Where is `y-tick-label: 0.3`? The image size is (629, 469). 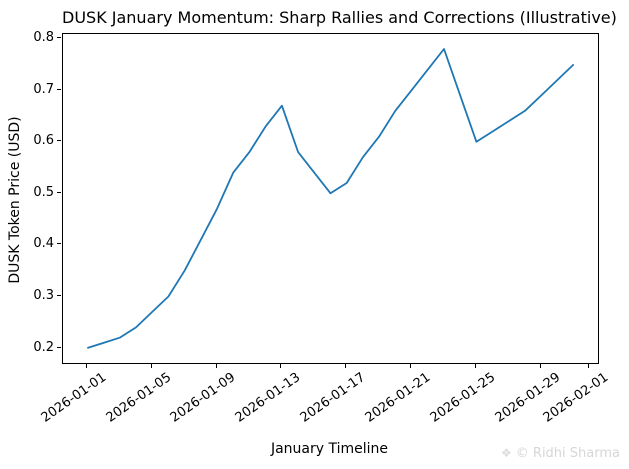 y-tick-label: 0.3 is located at coordinates (43, 295).